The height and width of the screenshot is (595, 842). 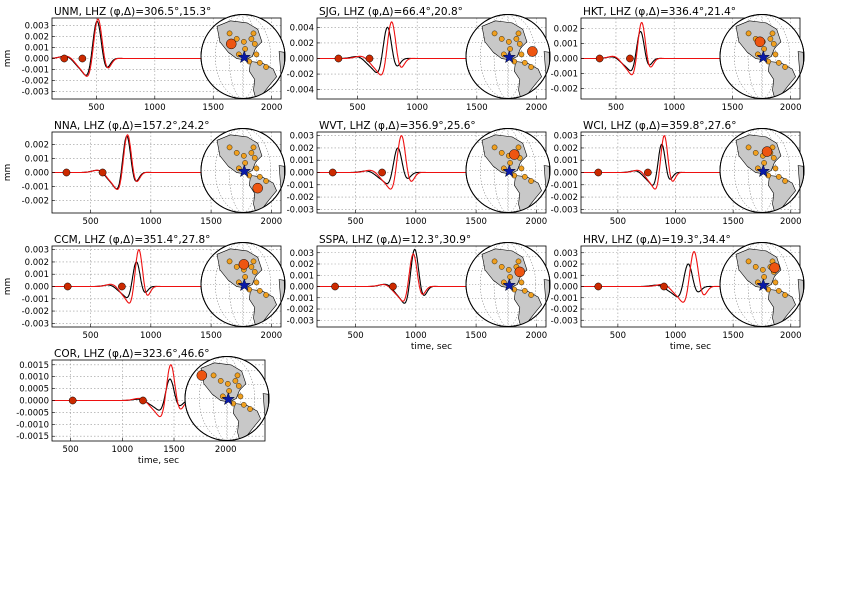 What do you see at coordinates (791, 108) in the screenshot?
I see `x-tick-label: 2000` at bounding box center [791, 108].